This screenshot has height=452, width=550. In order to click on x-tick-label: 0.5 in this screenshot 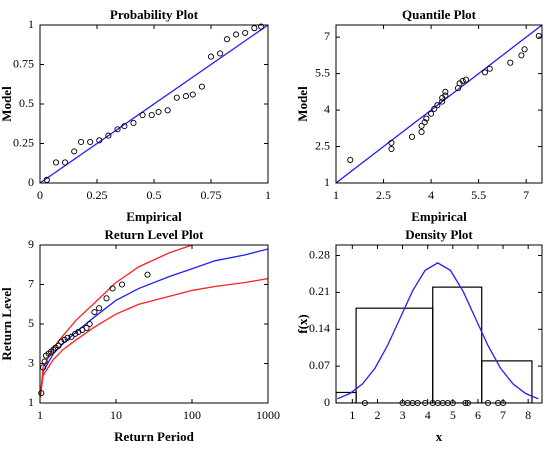, I will do `click(154, 195)`.